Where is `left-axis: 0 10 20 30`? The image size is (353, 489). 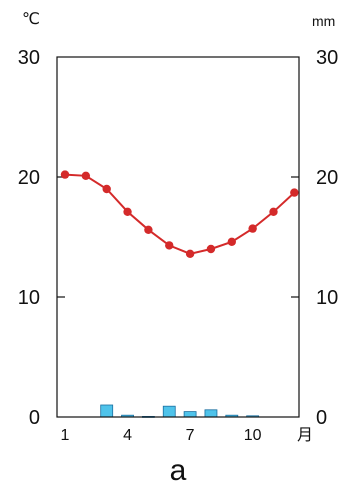 left-axis: 0 10 20 30 is located at coordinates (41, 238).